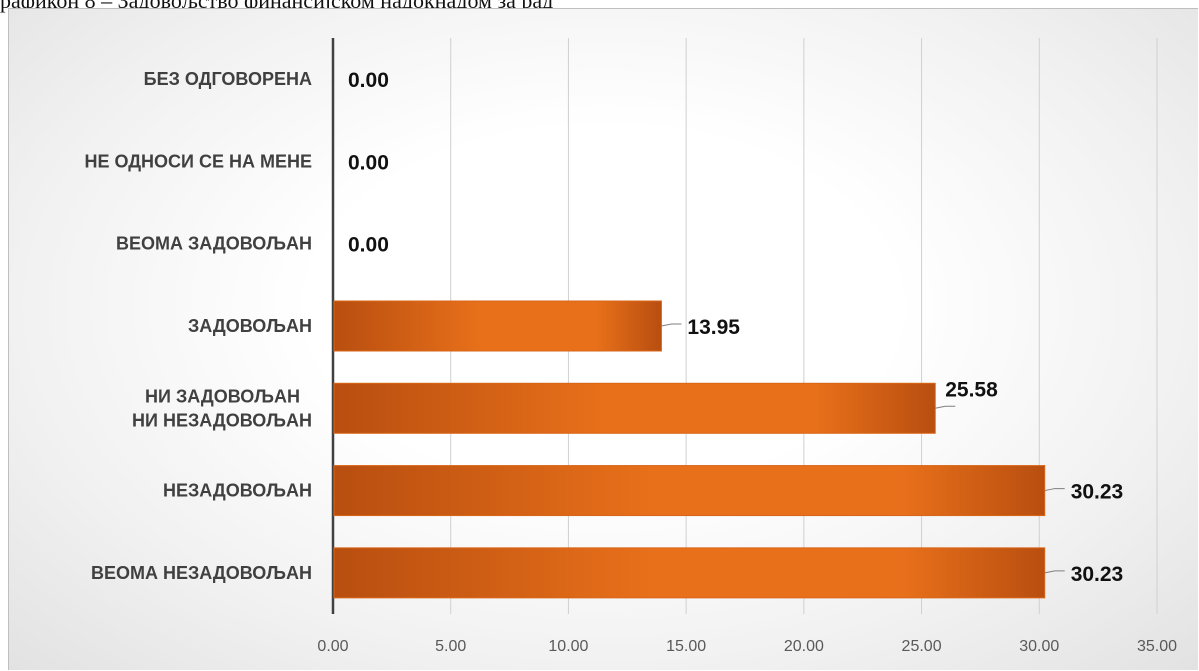 This screenshot has width=1199, height=671. What do you see at coordinates (1157, 646) in the screenshot?
I see `x-tick-label: 35.00` at bounding box center [1157, 646].